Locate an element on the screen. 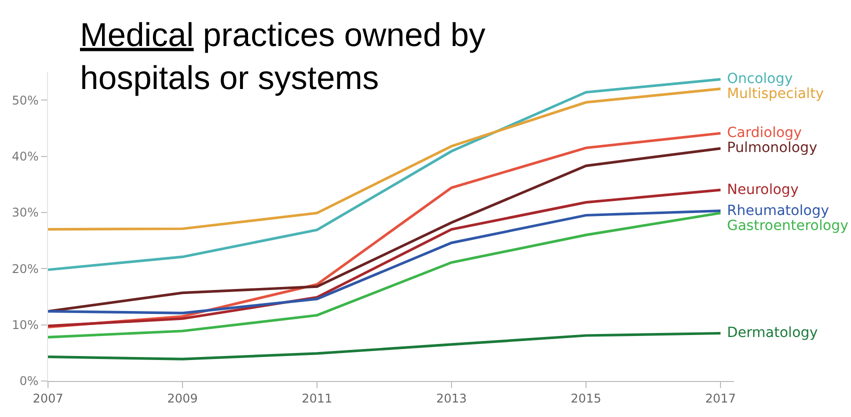  line-series is located at coordinates (385, 346).